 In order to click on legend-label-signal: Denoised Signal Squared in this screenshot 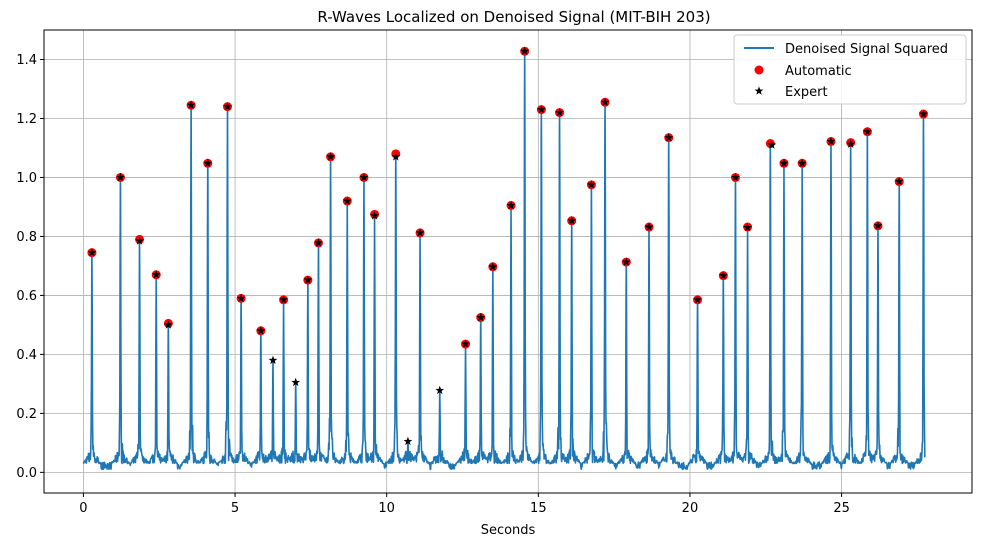, I will do `click(866, 49)`.